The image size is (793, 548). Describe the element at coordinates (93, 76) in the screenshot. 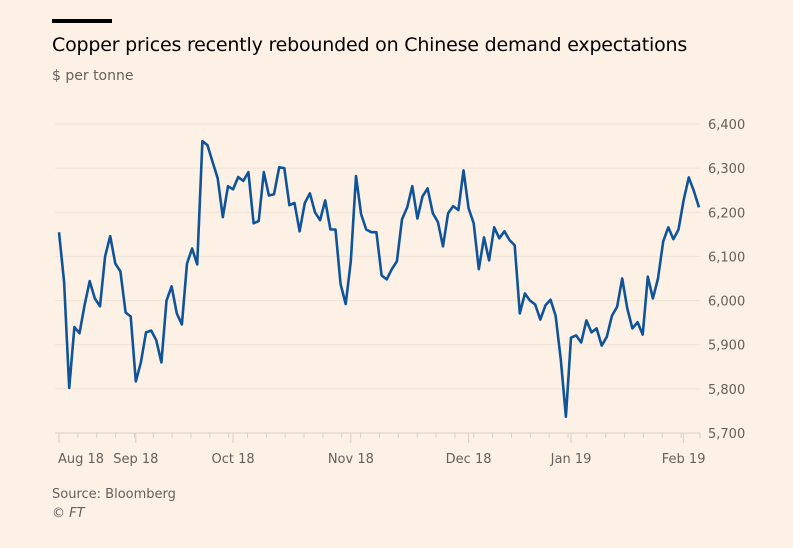

I see `chart-subtitle: $ per tonne` at that location.